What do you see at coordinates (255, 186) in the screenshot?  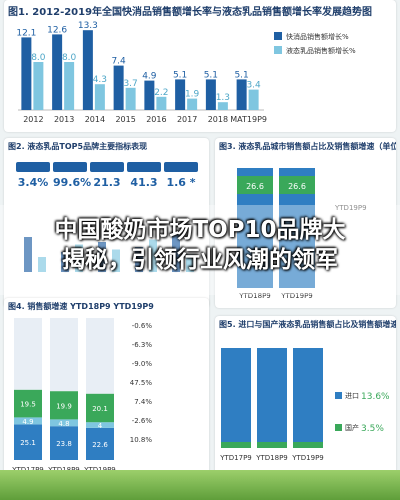 I see `data-label: 26.6` at bounding box center [255, 186].